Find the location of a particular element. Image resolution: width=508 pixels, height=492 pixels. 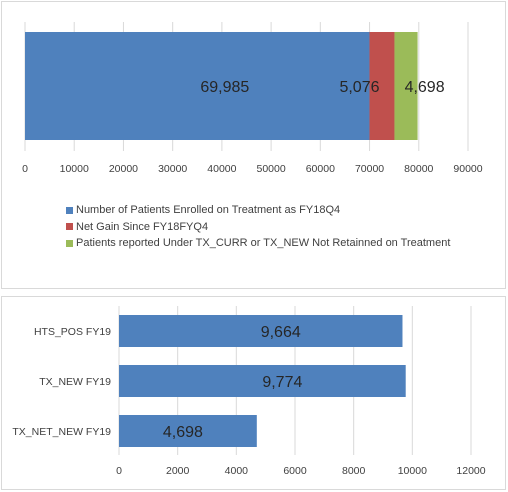

legend-item-net-gain: Net Gain Since FY18FYQ4 is located at coordinates (258, 227).